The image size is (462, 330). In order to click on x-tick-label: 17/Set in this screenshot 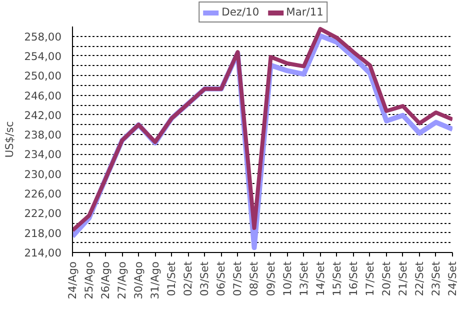, I will do `click(369, 278)`.